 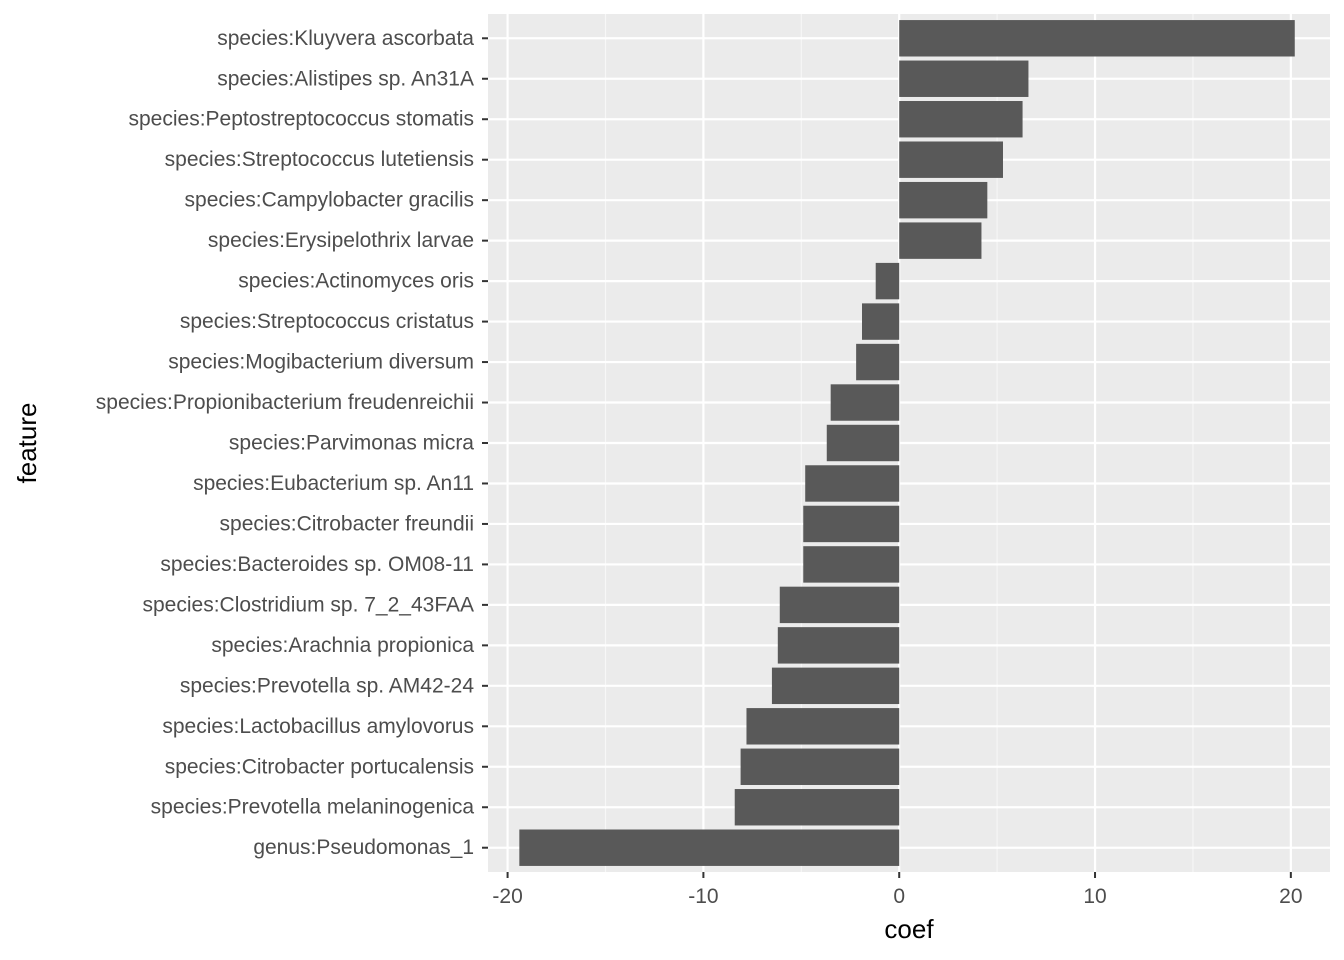 I want to click on y-tick-label: species:Campylobacter gracilis, so click(x=329, y=200).